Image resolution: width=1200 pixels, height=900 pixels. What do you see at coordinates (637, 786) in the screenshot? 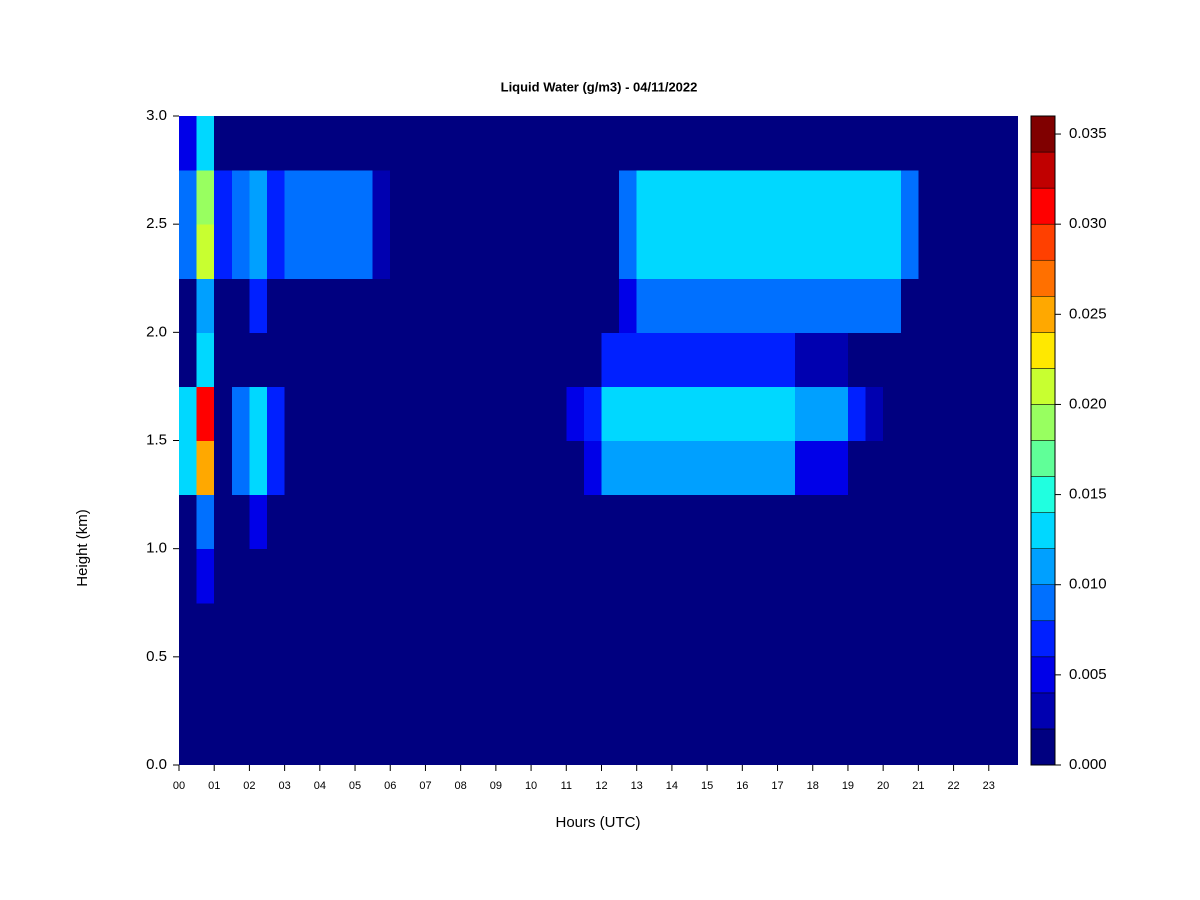
I see `x-tick-label: 13` at bounding box center [637, 786].